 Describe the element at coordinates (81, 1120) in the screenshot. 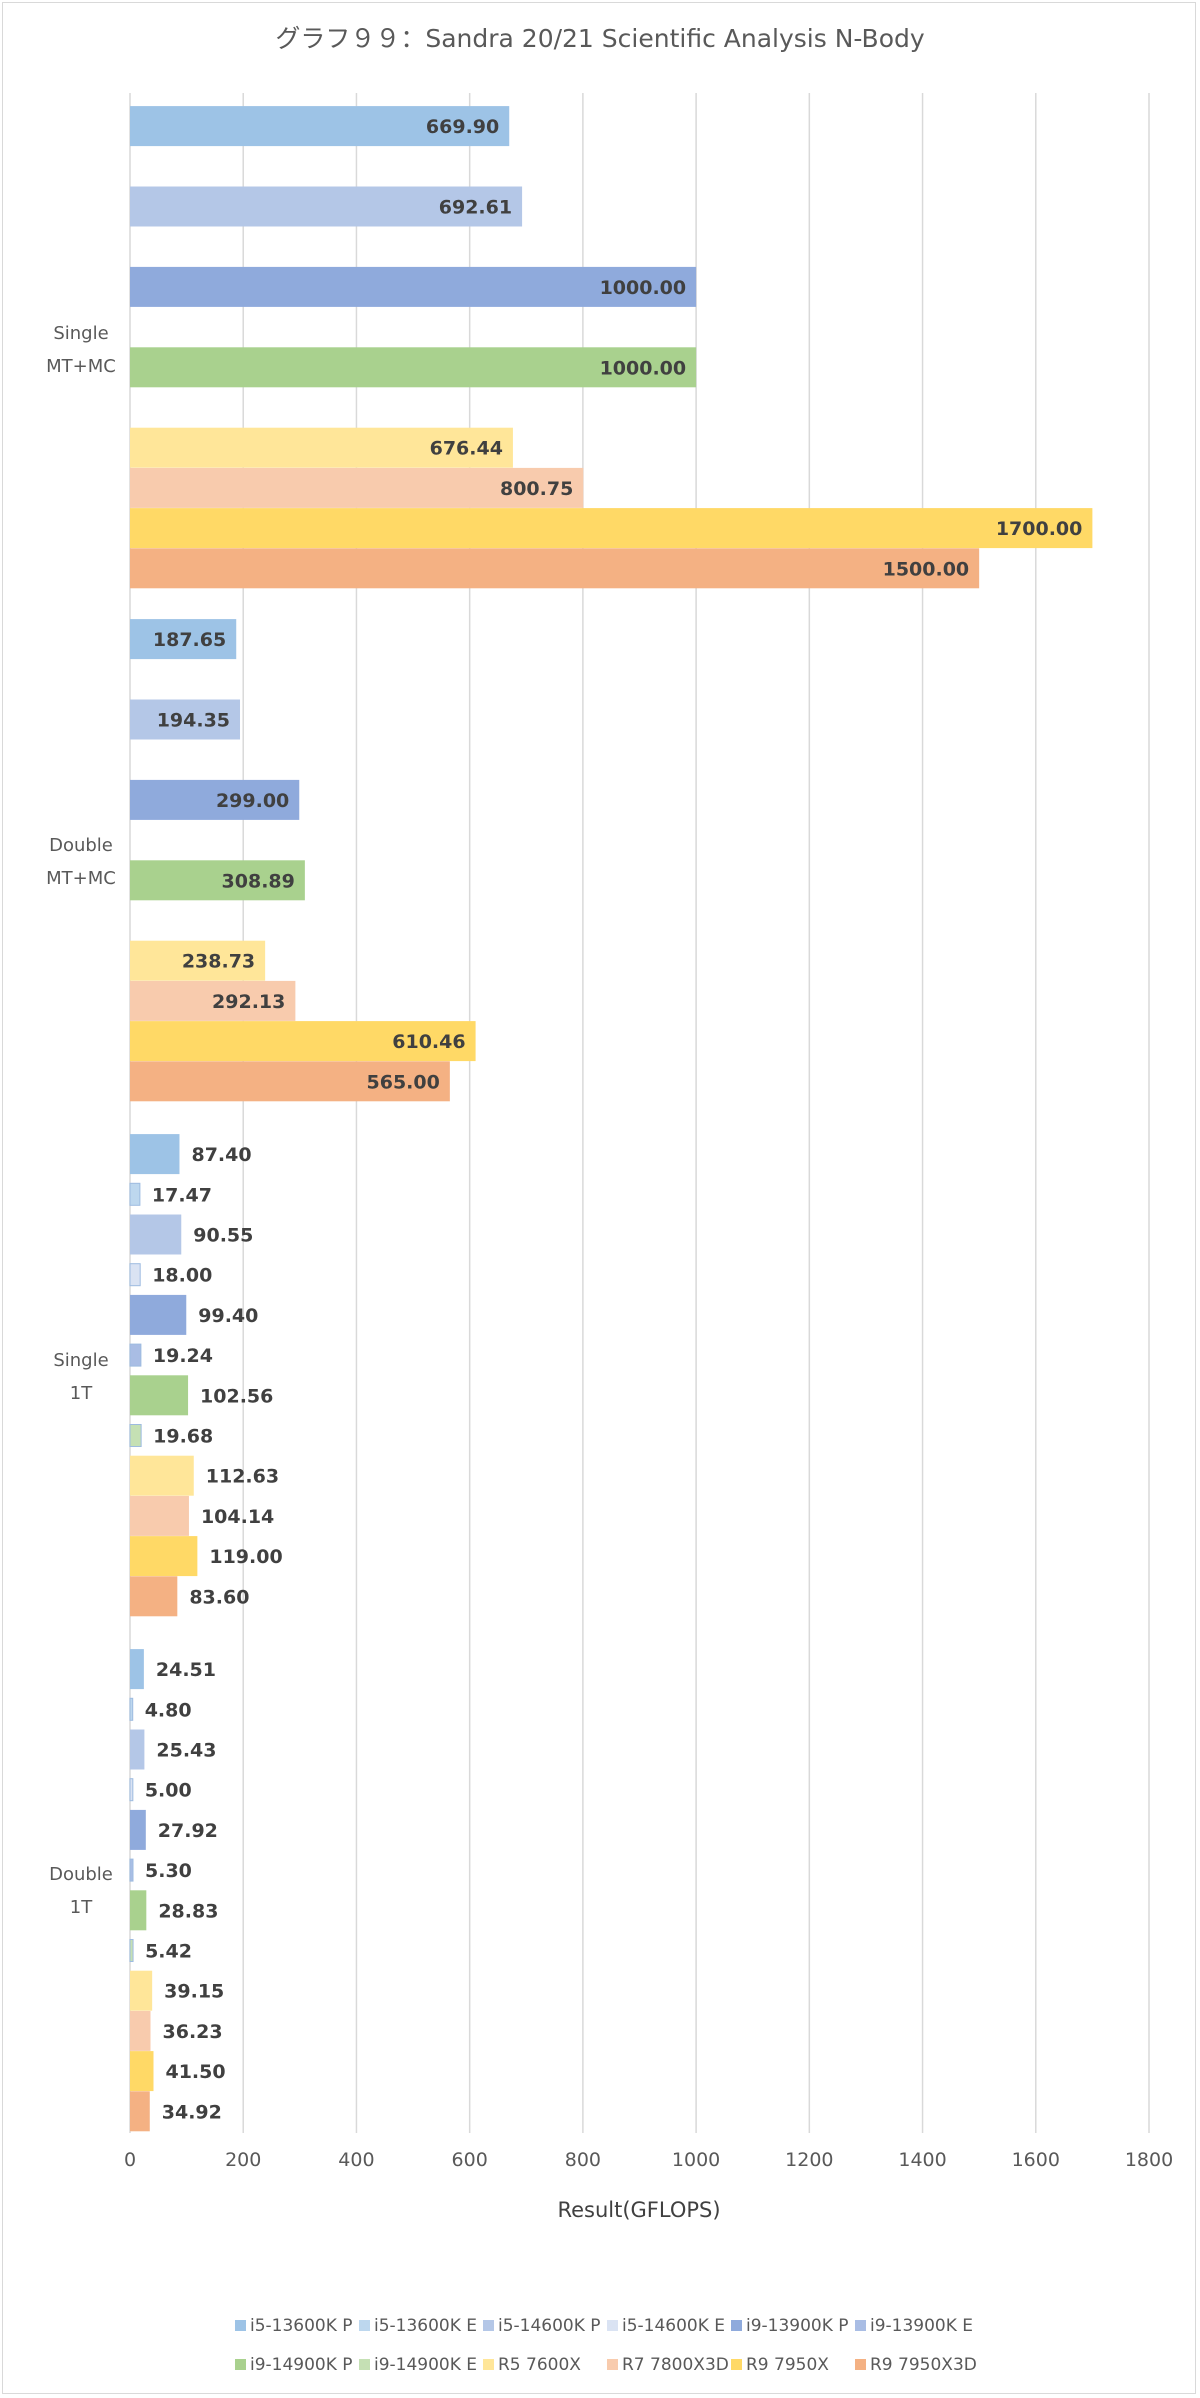

I see `y-axis-categories: Single MT+MC Double MT+MC Single 1T Double 1T` at that location.